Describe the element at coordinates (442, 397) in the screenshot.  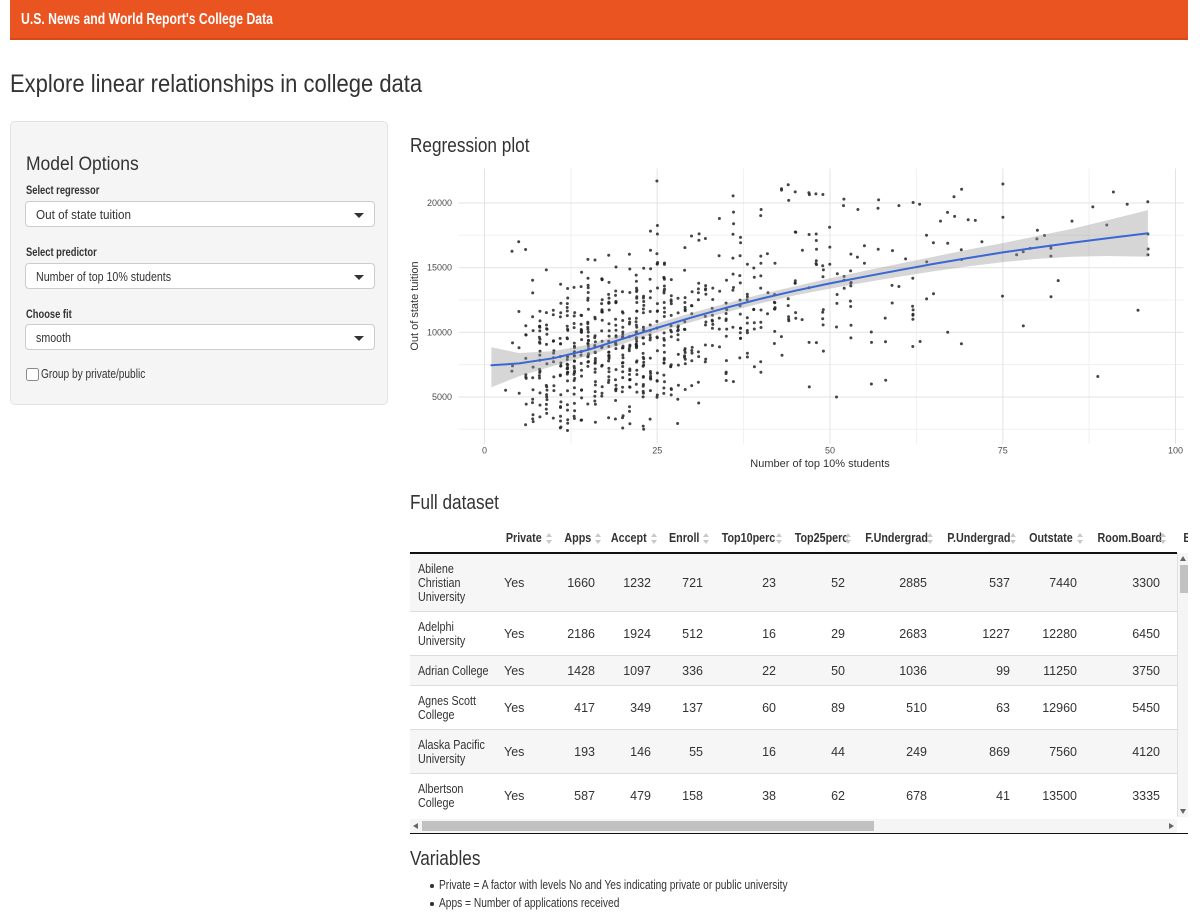
I see `svg-text: 5000` at that location.